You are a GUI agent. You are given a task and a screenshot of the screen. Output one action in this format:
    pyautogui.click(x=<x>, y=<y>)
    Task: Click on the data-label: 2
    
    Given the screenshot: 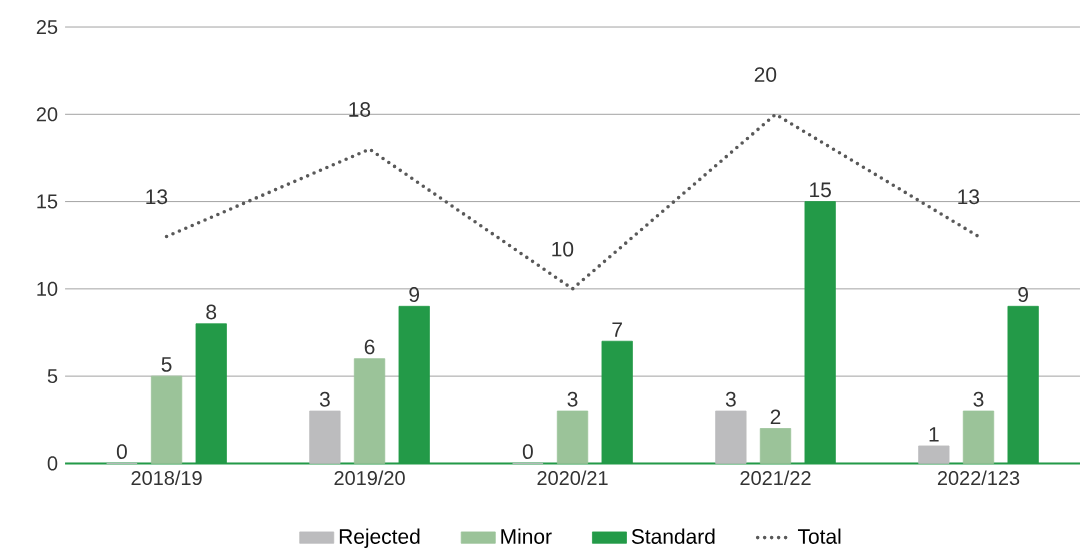 What is the action you would take?
    pyautogui.click(x=775, y=417)
    